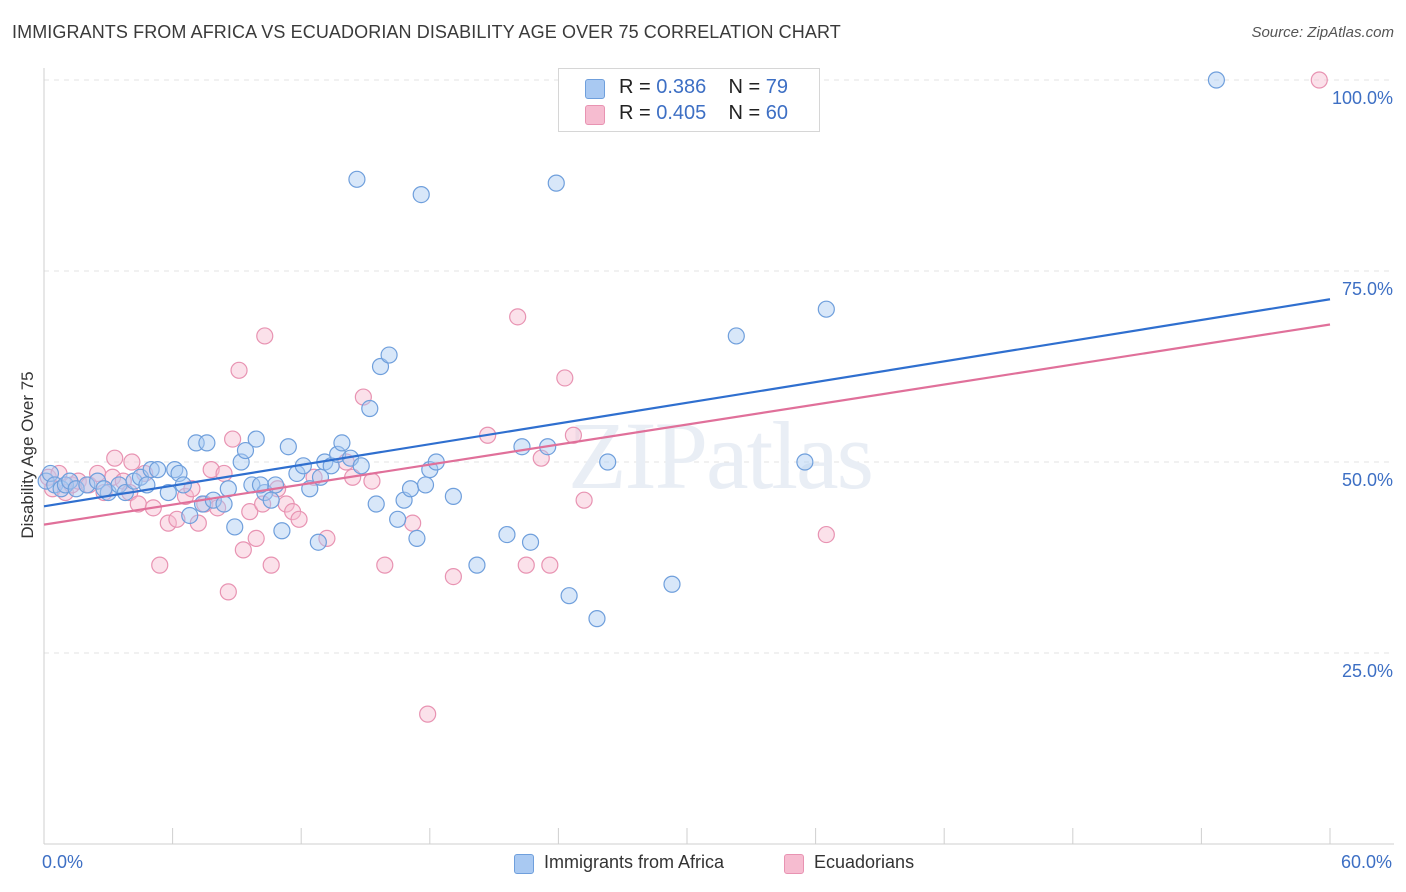 Image resolution: width=1406 pixels, height=892 pixels. What do you see at coordinates (777, 113) in the screenshot?
I see `legend-n-value: 60` at bounding box center [777, 113].